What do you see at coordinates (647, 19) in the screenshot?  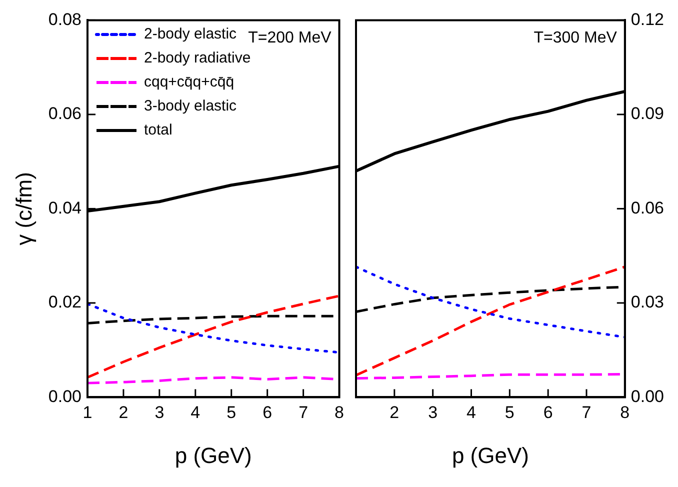 I see `y2-tick-label: 0.12` at bounding box center [647, 19].